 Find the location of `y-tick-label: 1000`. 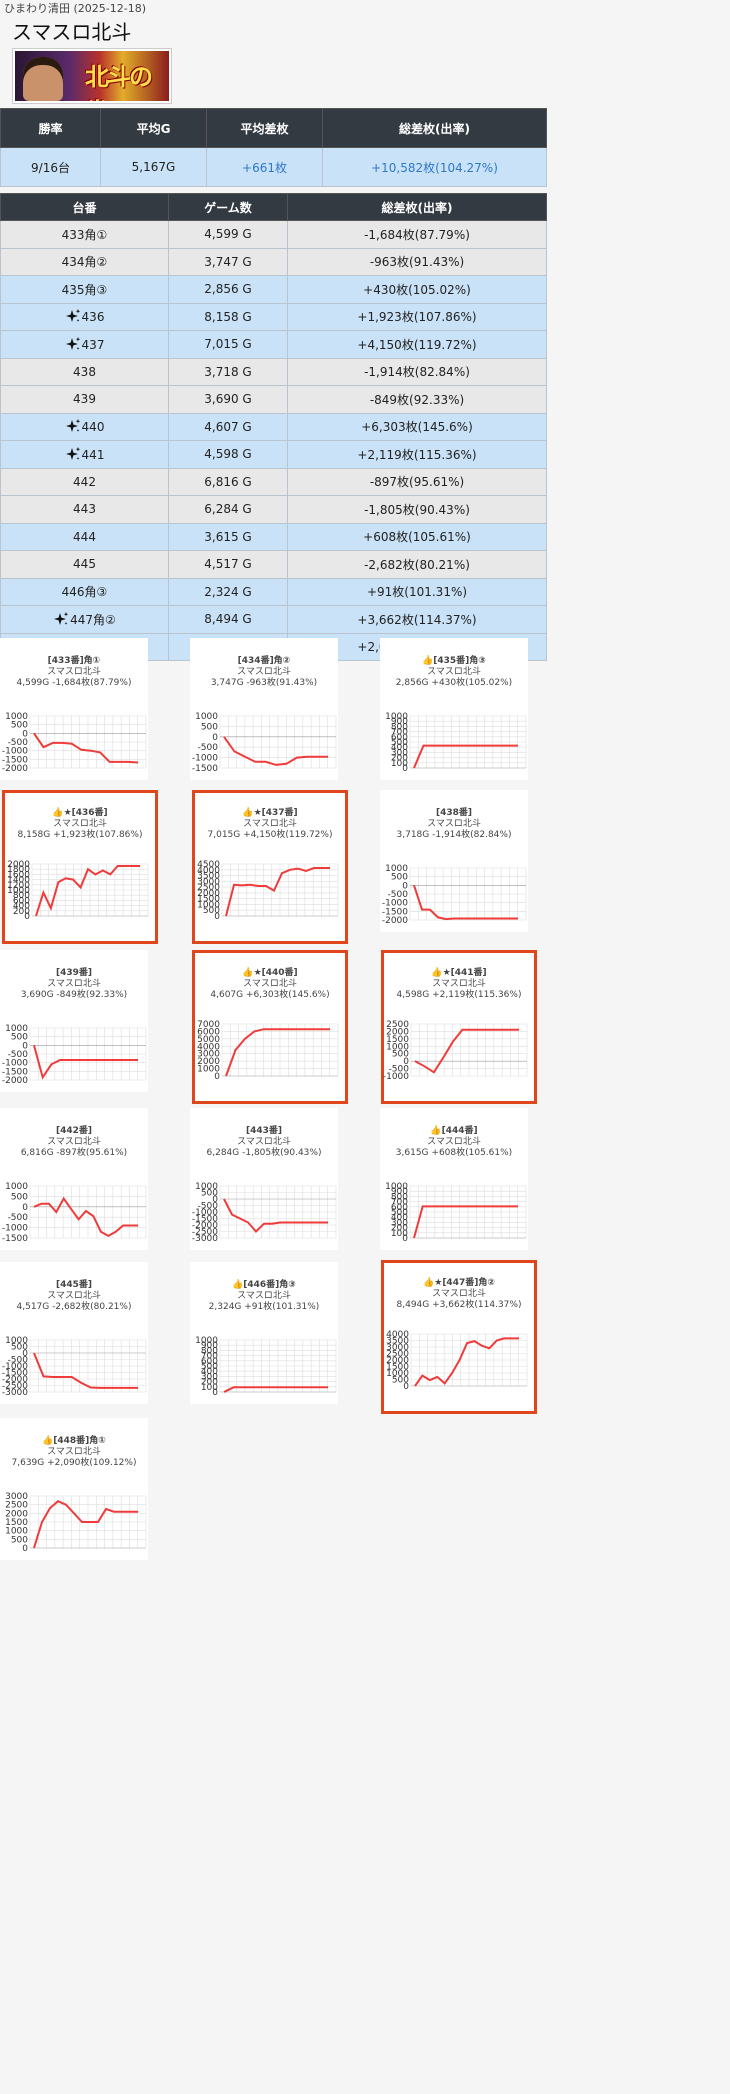

y-tick-label: 1000 is located at coordinates (206, 1341).